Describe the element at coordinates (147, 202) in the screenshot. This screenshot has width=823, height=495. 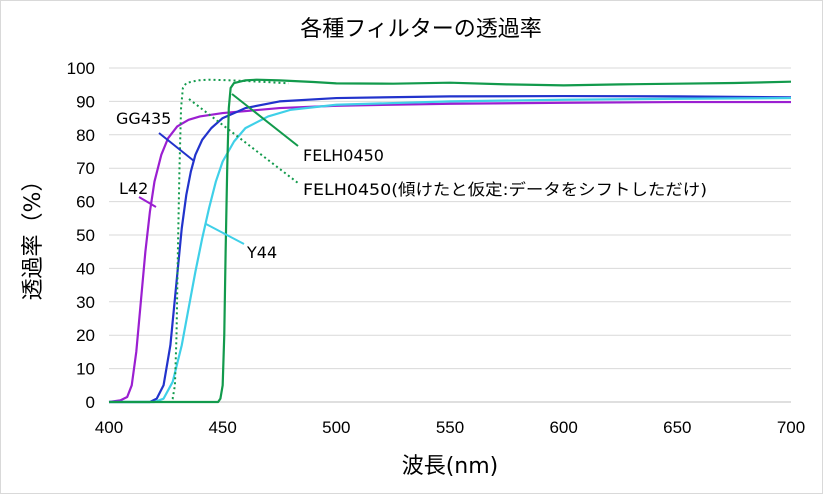
I see `leader-line-l42` at that location.